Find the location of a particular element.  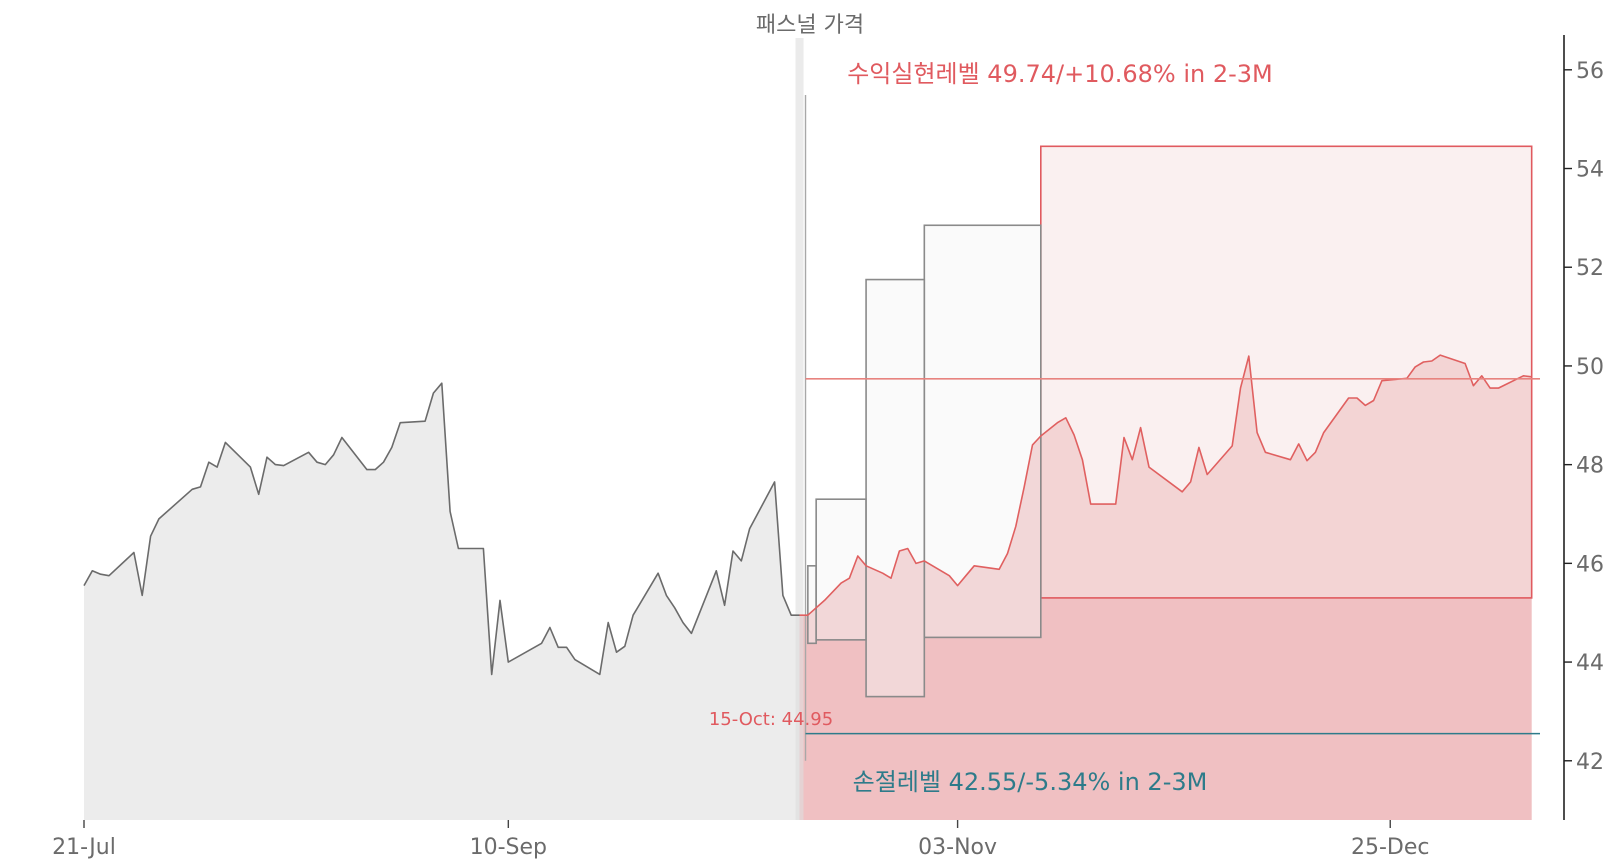

x-tick-label: 03-Nov is located at coordinates (957, 847).